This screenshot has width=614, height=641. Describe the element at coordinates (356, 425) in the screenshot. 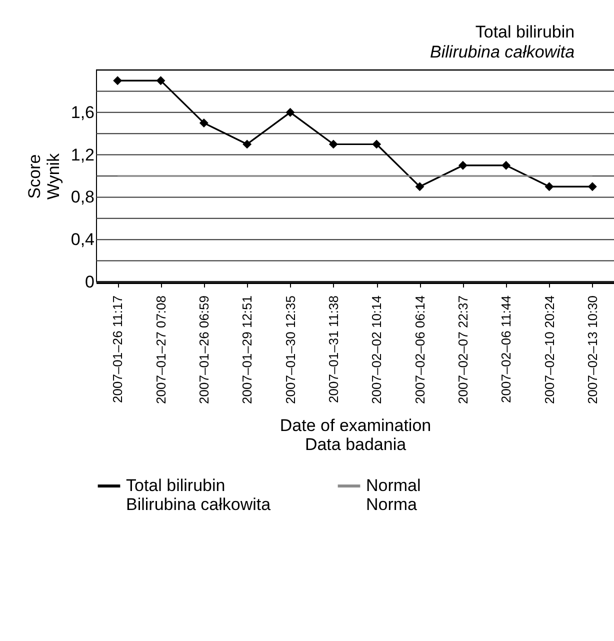

I see `text: Date of examination` at that location.